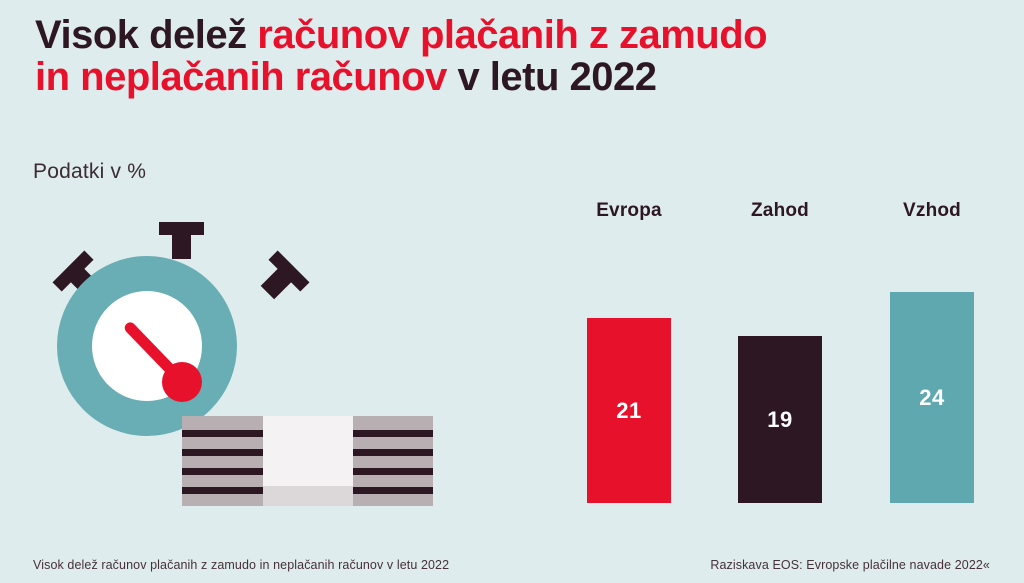  I want to click on bar: 24, so click(932, 397).